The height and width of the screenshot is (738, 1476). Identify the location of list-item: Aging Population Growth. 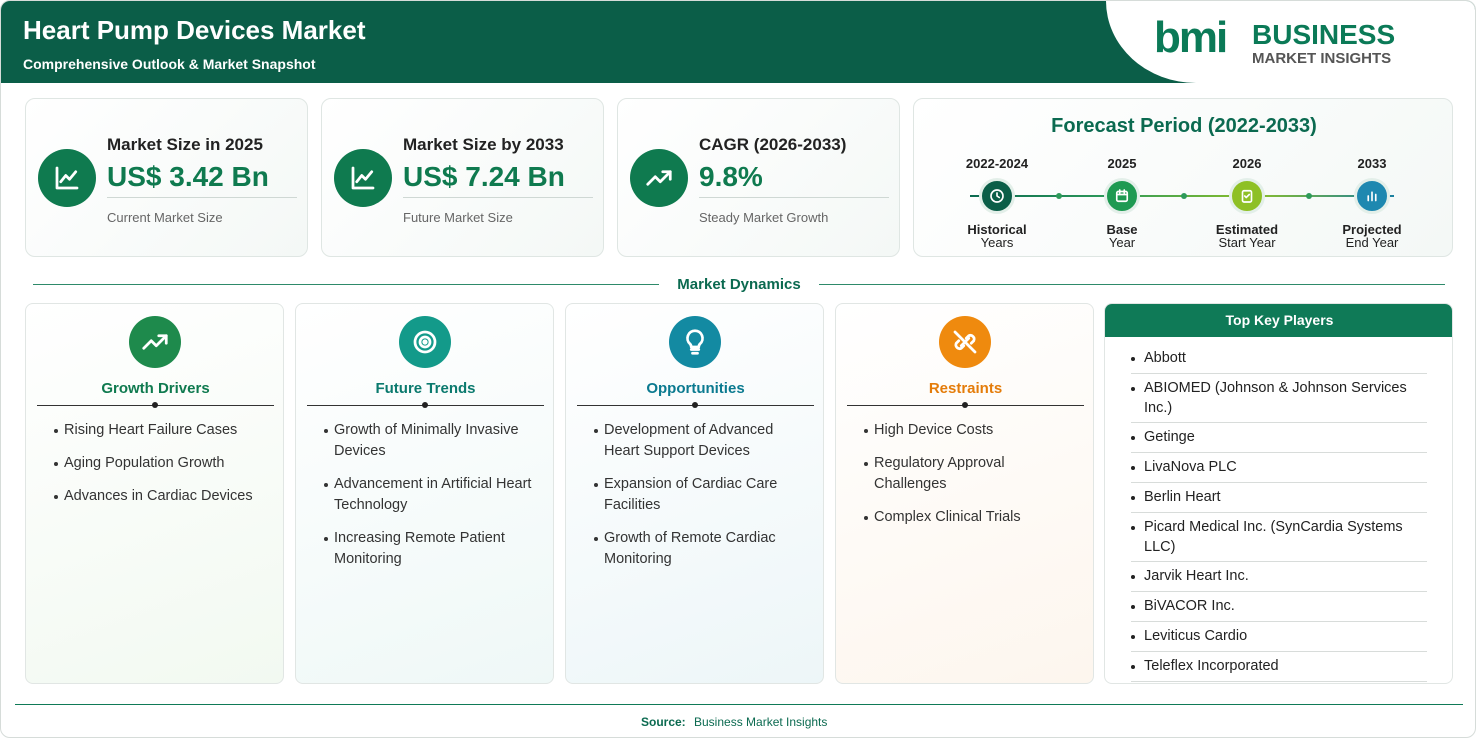
(144, 463).